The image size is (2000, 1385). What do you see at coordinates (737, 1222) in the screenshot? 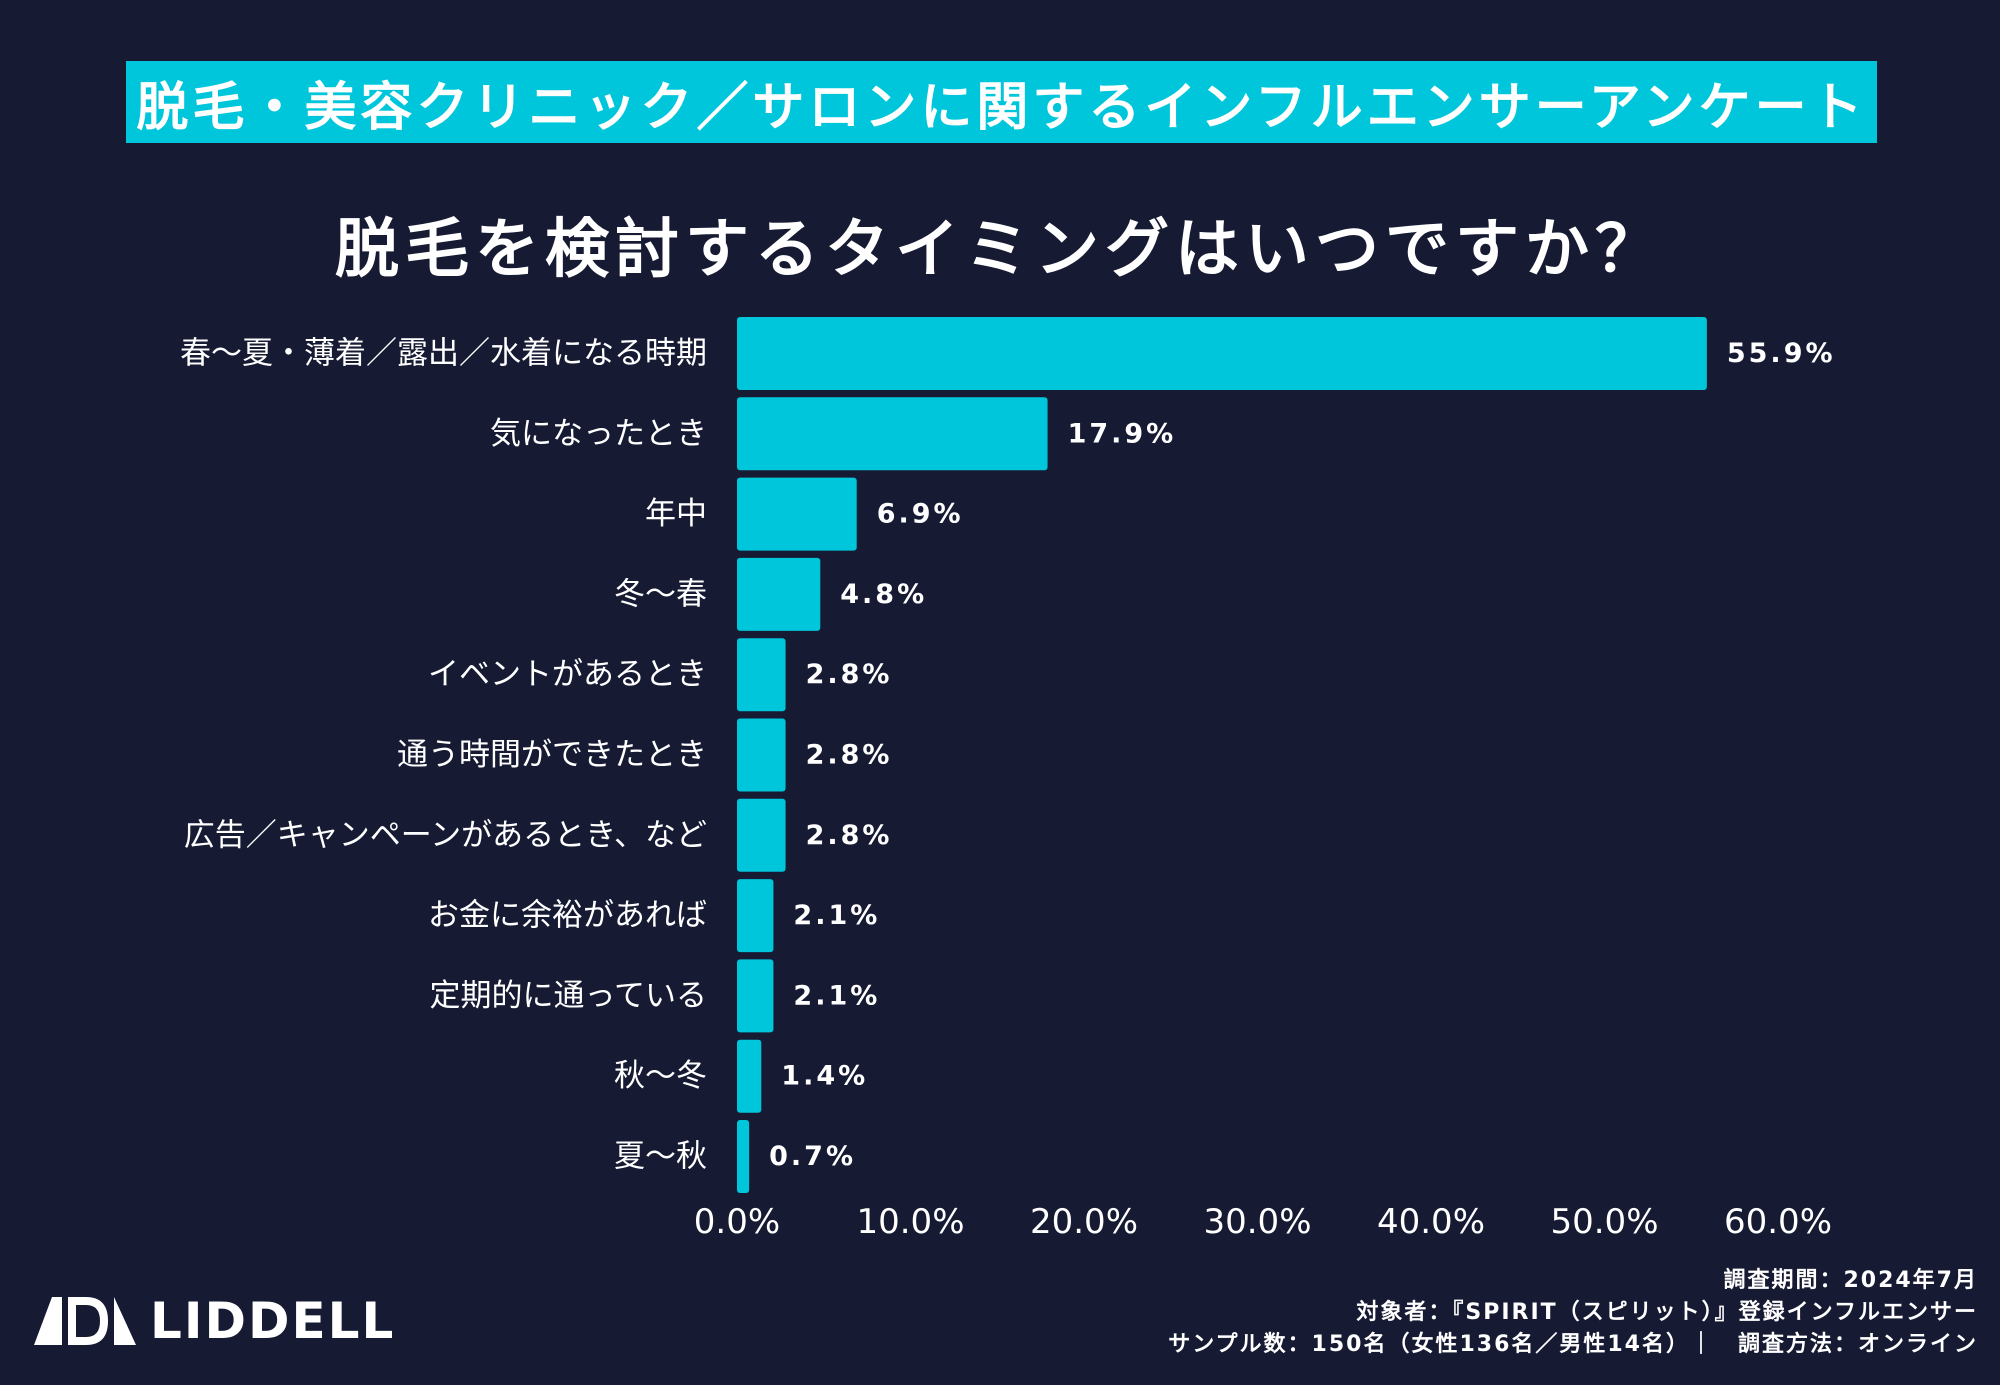
I see `x-tick-label: 0.0%` at bounding box center [737, 1222].